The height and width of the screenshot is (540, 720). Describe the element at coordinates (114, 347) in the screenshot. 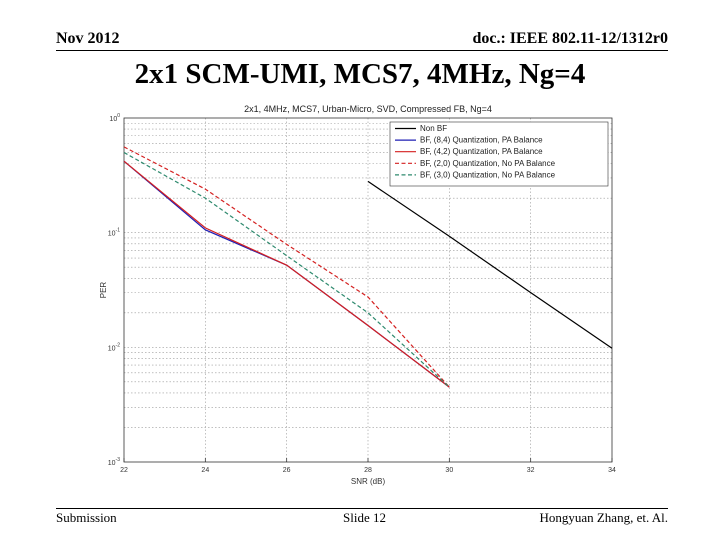

I see `y-tick-label: 10⁻²` at that location.